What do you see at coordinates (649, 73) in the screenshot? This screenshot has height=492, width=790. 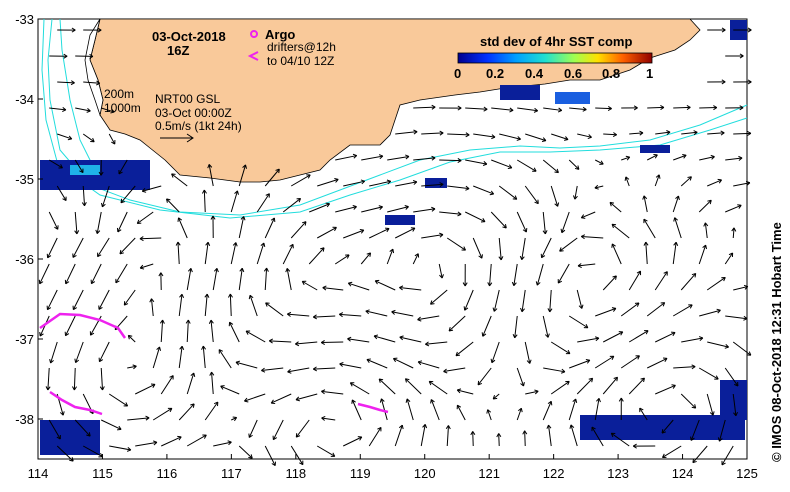 I see `colorbar-tick: 1` at bounding box center [649, 73].